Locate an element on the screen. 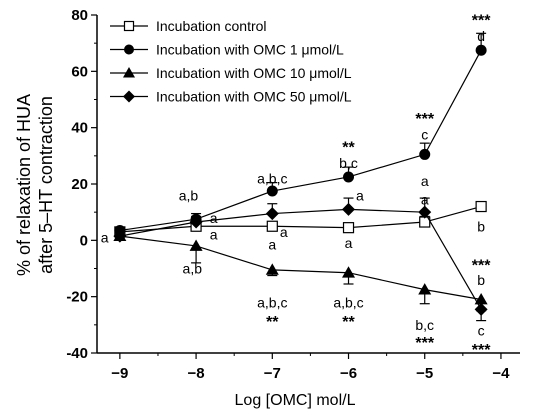 The image size is (550, 415). legend-label: Incubation with OMC 50 μmol/L is located at coordinates (254, 97).